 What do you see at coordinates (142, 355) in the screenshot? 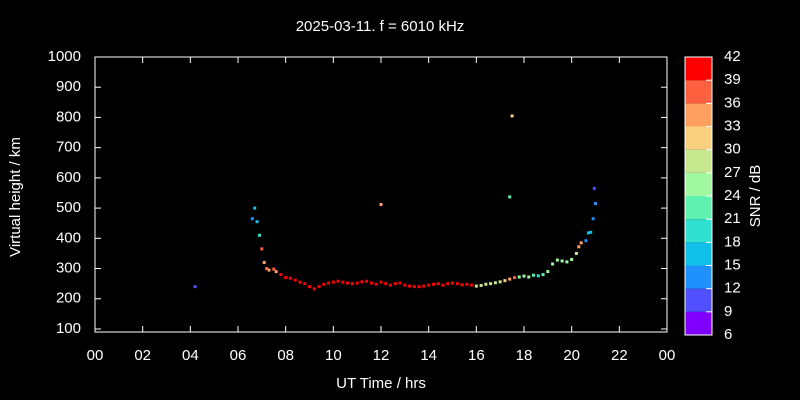
I see `x-tick-label: 02` at bounding box center [142, 355].